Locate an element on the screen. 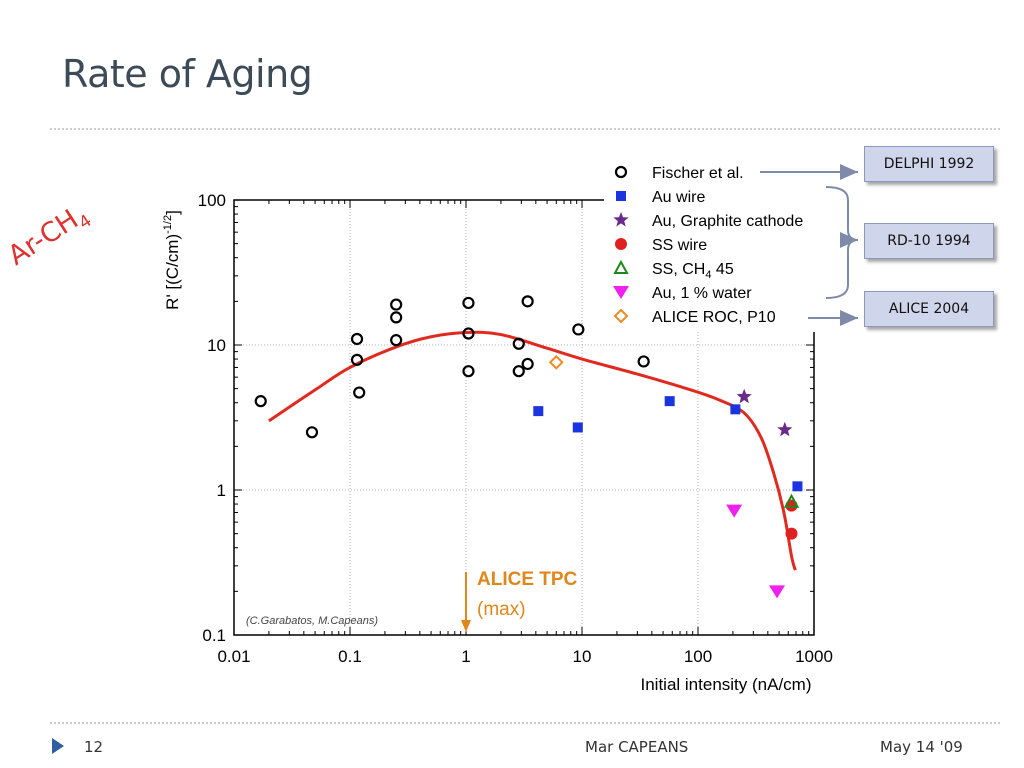  y-axis-title: R' [(C/cm)-1/2] is located at coordinates (172, 260).